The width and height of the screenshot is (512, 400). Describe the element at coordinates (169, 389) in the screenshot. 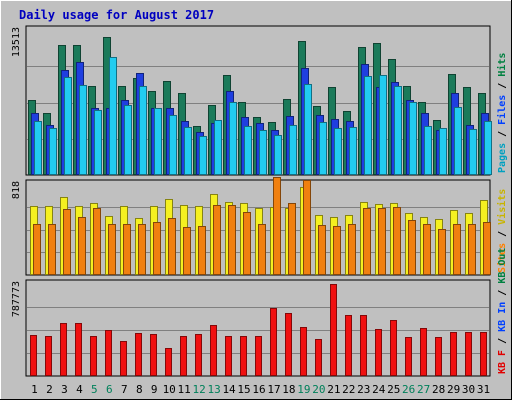

I see `x-tick-label-day-10: 10` at that location.